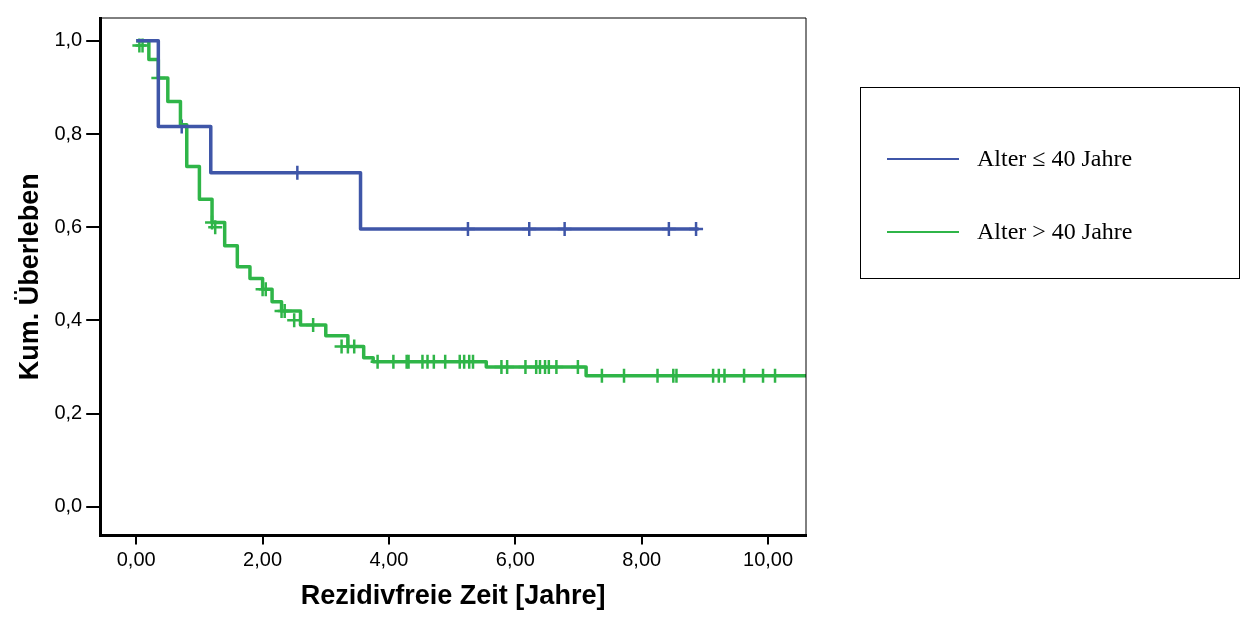  I want to click on y-tick-label: 0,2, so click(68, 412).